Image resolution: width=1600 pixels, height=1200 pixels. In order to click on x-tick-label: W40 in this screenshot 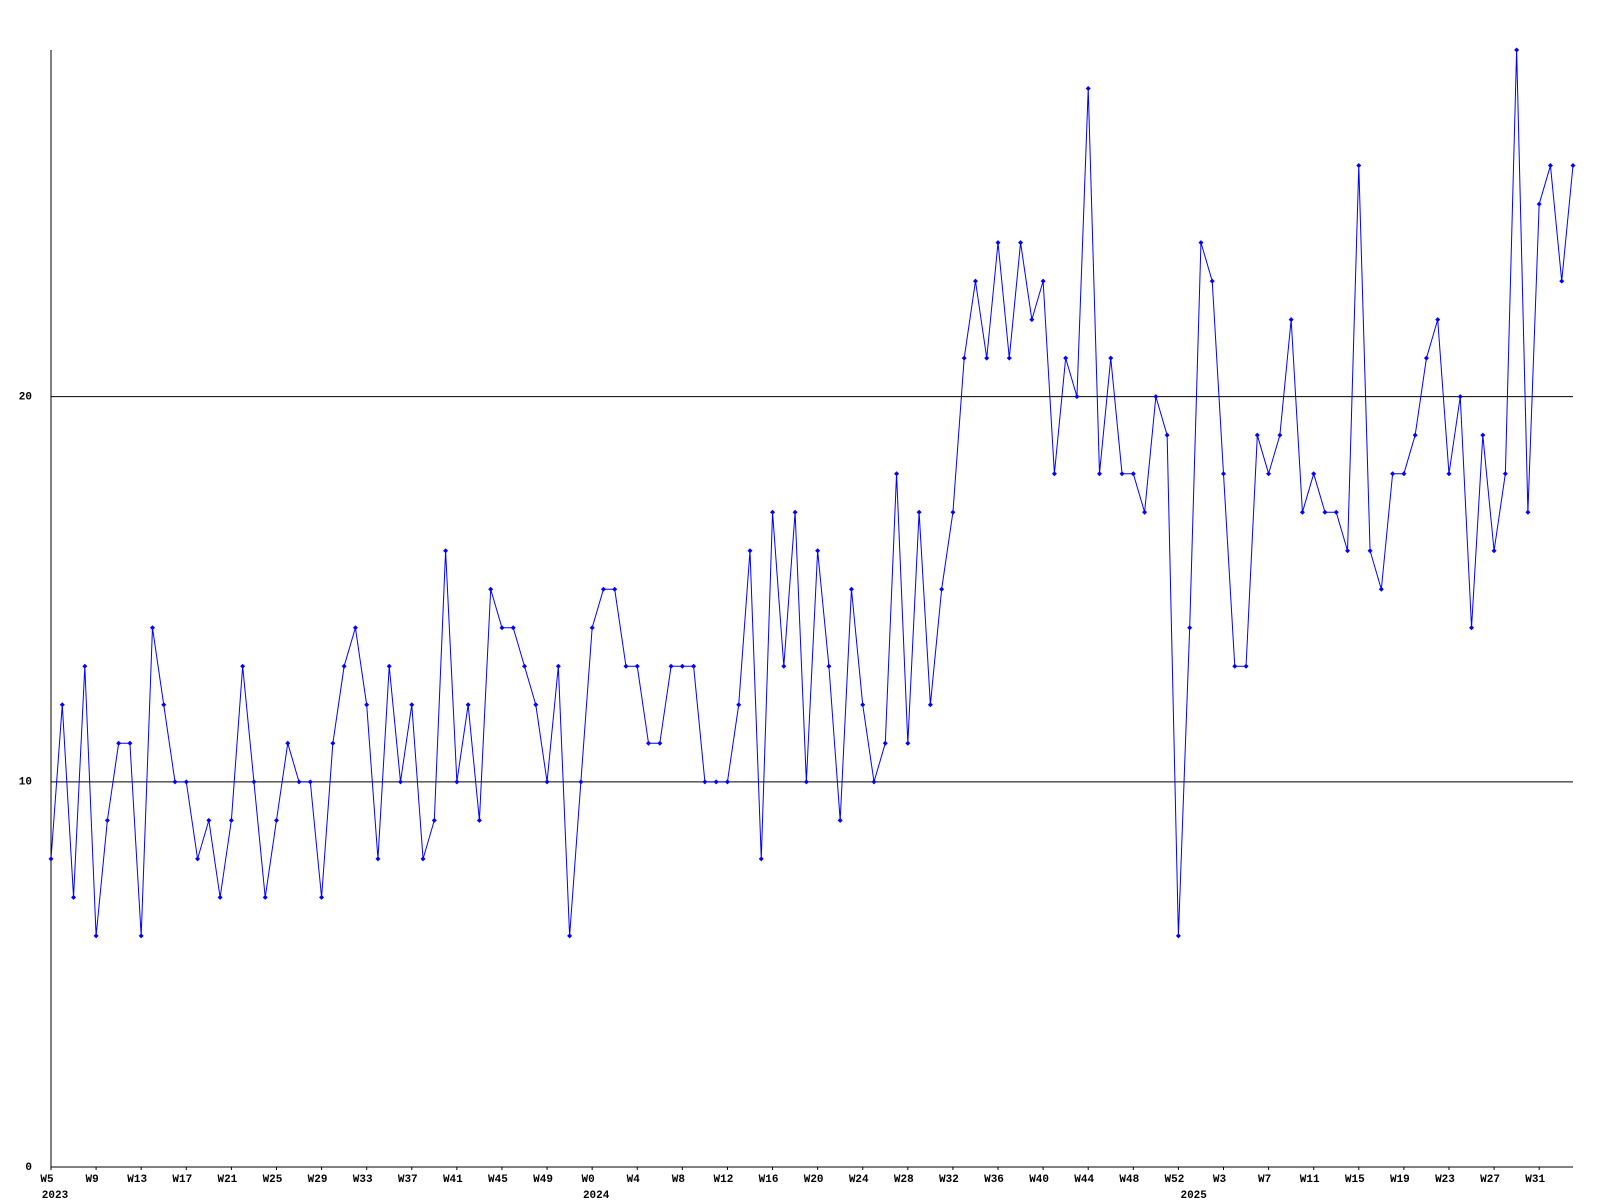, I will do `click(1039, 1180)`.